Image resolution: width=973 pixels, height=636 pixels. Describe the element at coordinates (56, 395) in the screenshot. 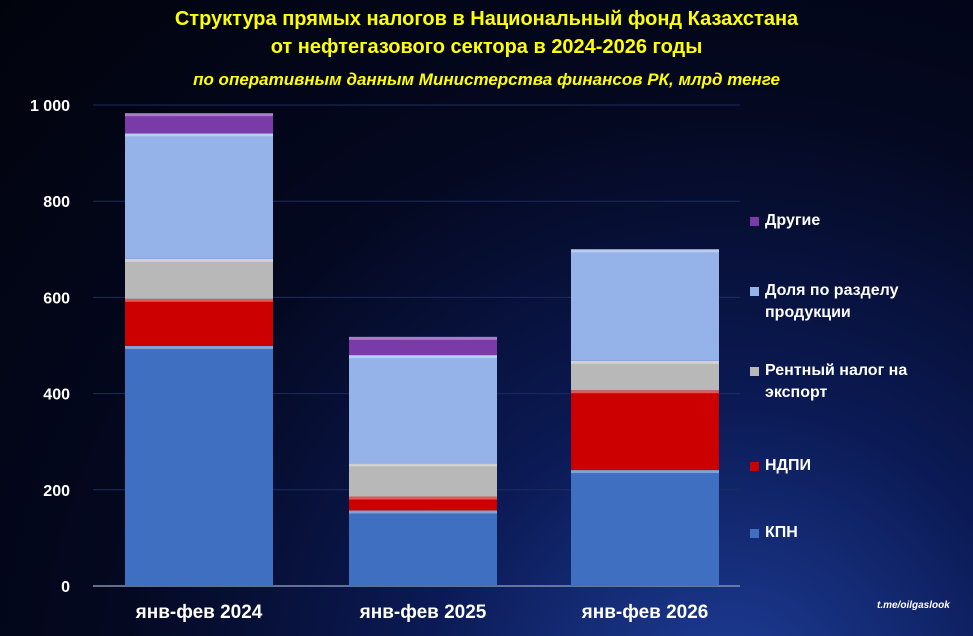

I see `y-tick-label: 400` at that location.